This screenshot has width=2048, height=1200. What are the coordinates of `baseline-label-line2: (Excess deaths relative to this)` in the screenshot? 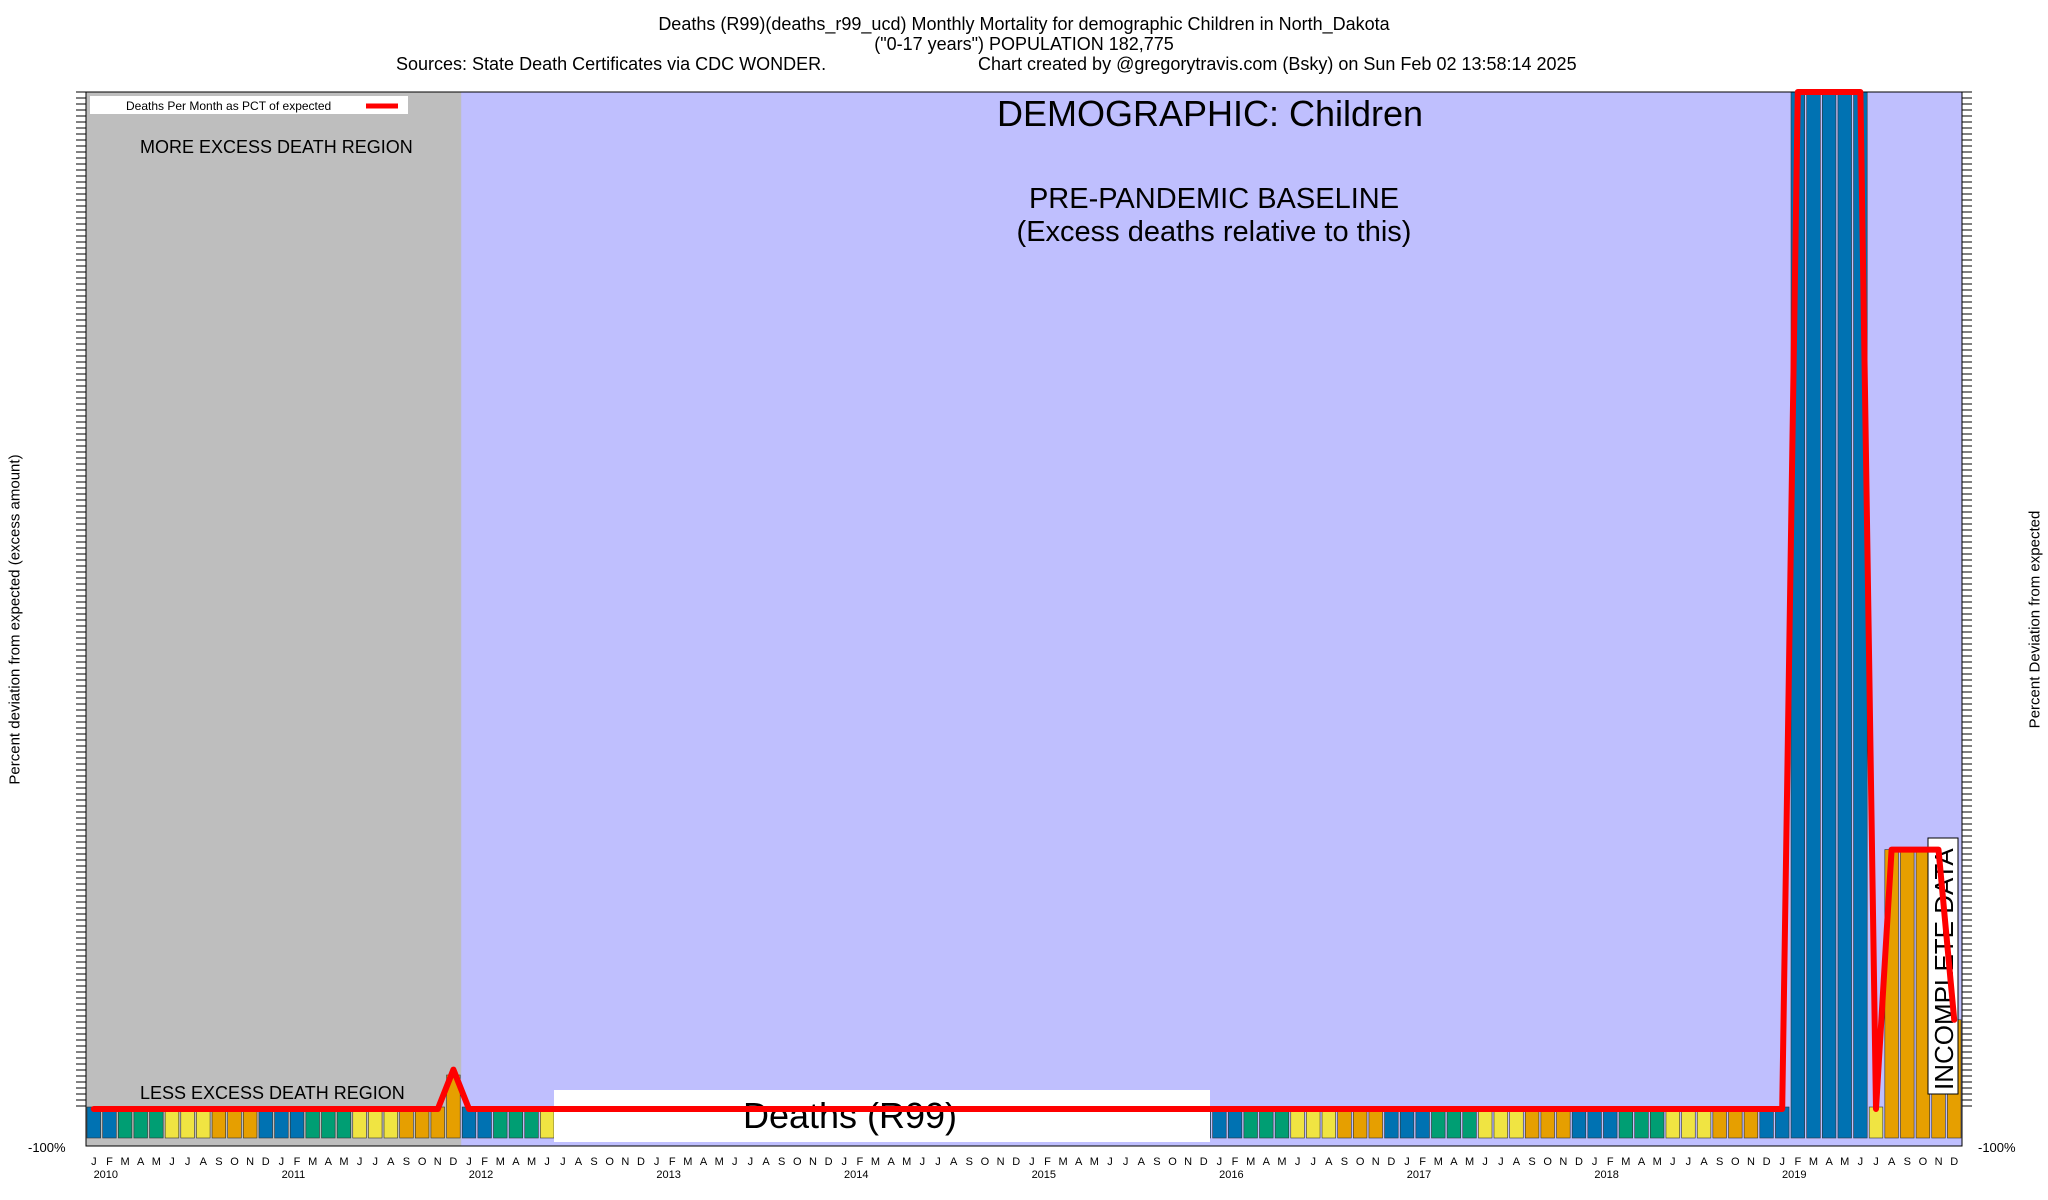 It's located at (1214, 232).